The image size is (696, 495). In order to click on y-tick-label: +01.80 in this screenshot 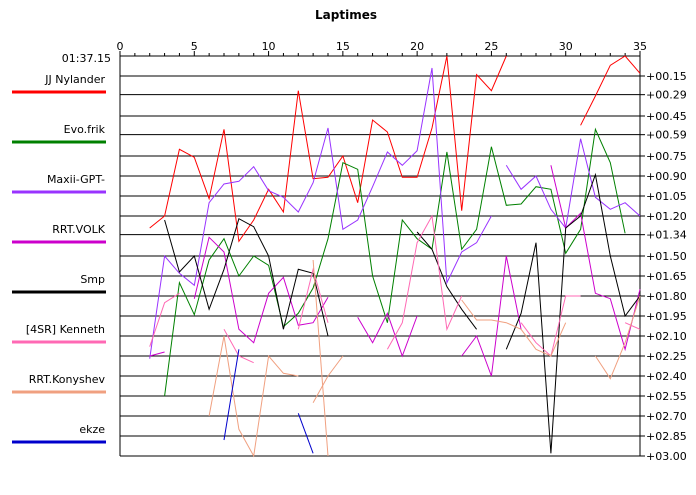, I will do `click(666, 296)`.